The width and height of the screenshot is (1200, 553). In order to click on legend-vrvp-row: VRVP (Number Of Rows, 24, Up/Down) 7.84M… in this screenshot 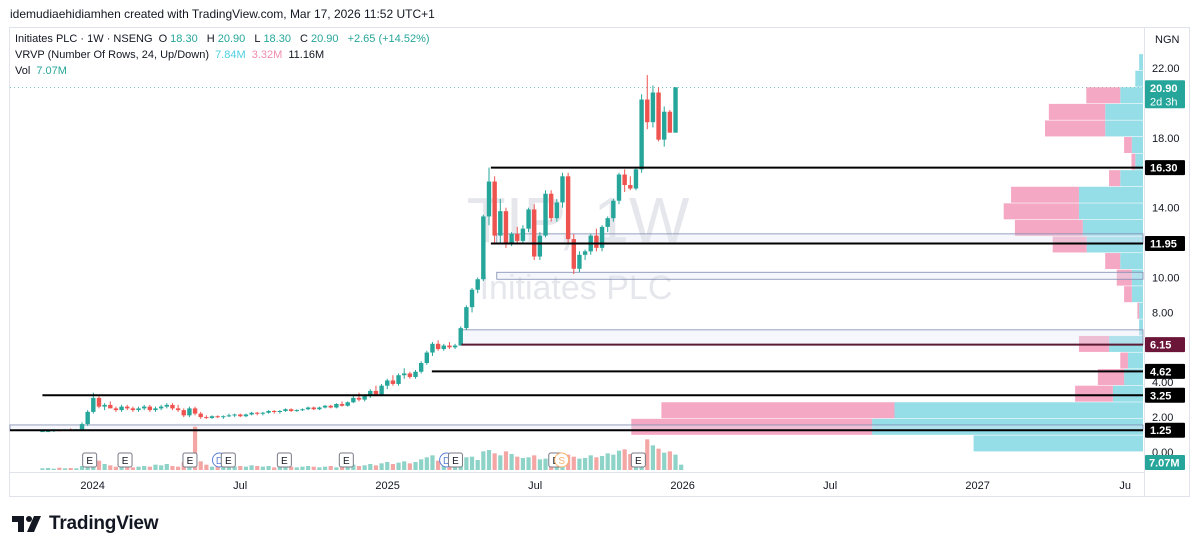, I will do `click(171, 55)`.